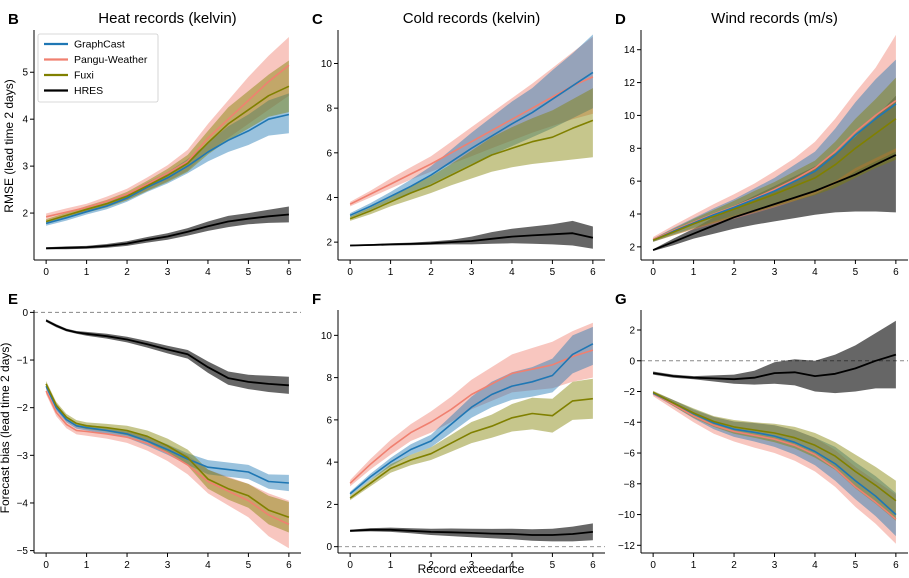 The image size is (909, 578). I want to click on legend-label-fuxi: Fuxi, so click(84, 76).